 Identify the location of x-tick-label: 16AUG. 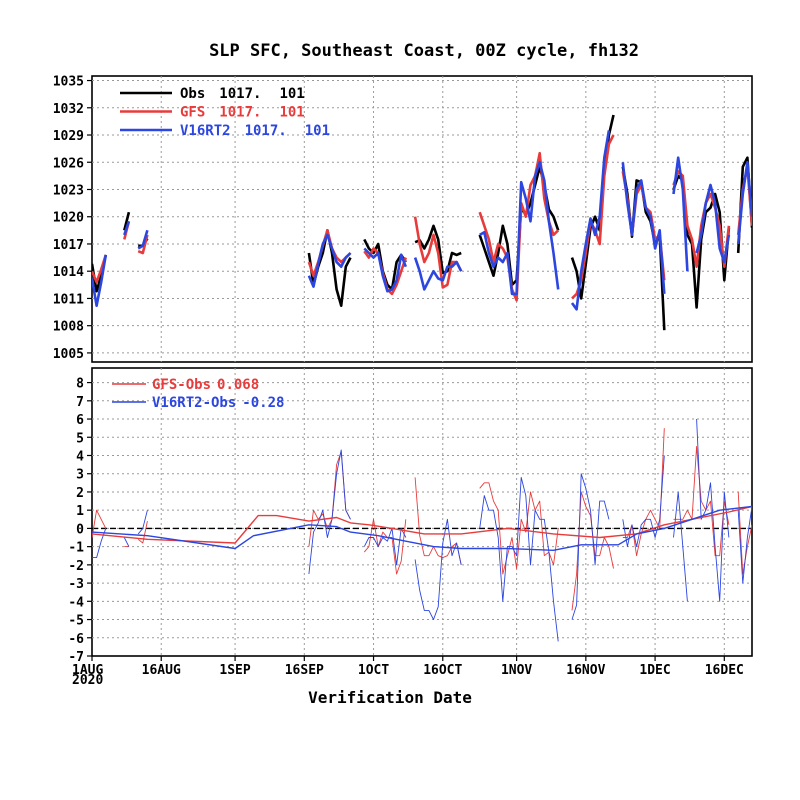
(161, 670).